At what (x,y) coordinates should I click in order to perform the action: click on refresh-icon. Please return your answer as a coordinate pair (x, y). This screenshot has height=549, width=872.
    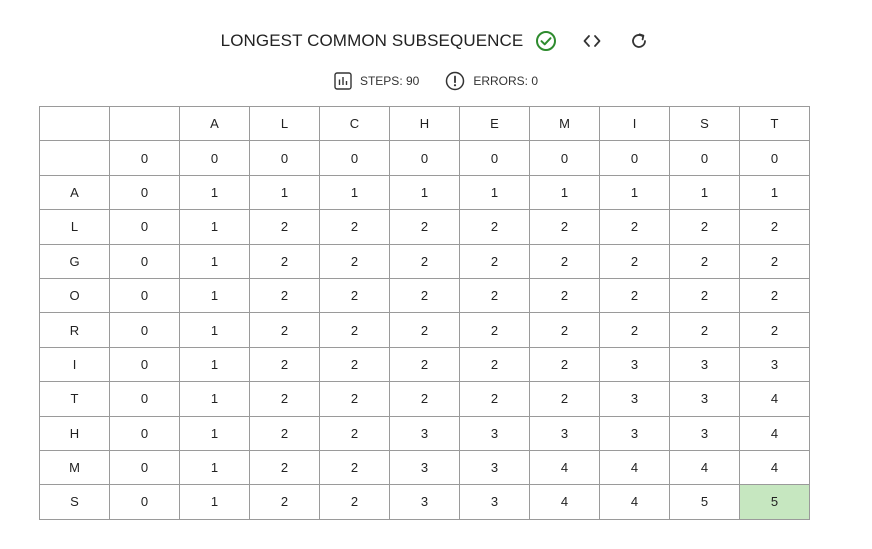
    Looking at the image, I should click on (639, 41).